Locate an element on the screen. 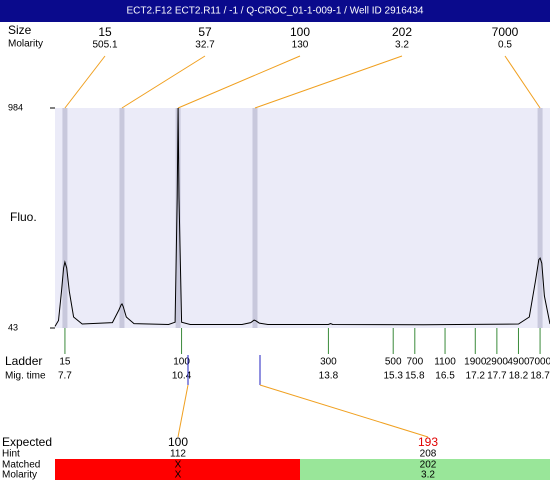  result-row-label: Matched is located at coordinates (21, 465).